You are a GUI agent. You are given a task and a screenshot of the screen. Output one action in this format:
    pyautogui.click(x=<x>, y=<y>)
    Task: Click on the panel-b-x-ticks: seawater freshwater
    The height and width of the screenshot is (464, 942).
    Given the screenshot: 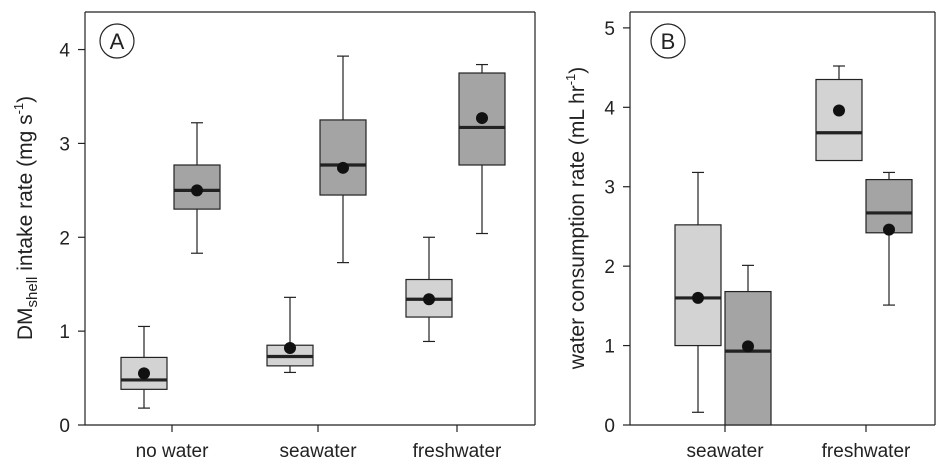 What is the action you would take?
    pyautogui.click(x=798, y=443)
    